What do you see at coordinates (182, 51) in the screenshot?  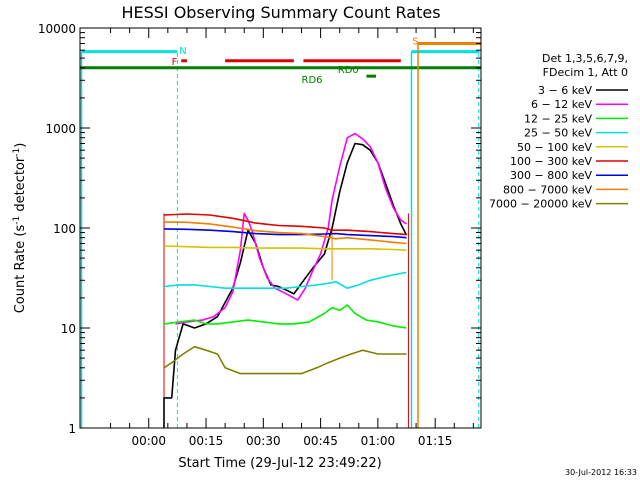 I see `annotation-label: N` at bounding box center [182, 51].